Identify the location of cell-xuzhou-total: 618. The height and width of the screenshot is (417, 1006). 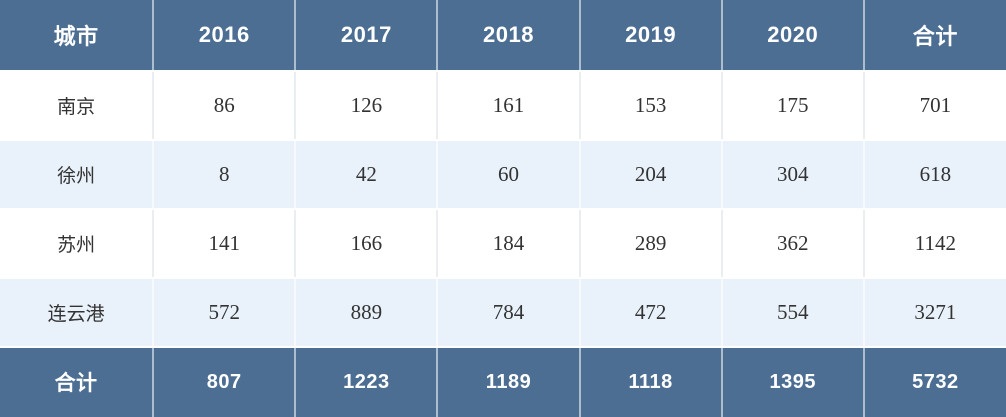
(934, 175).